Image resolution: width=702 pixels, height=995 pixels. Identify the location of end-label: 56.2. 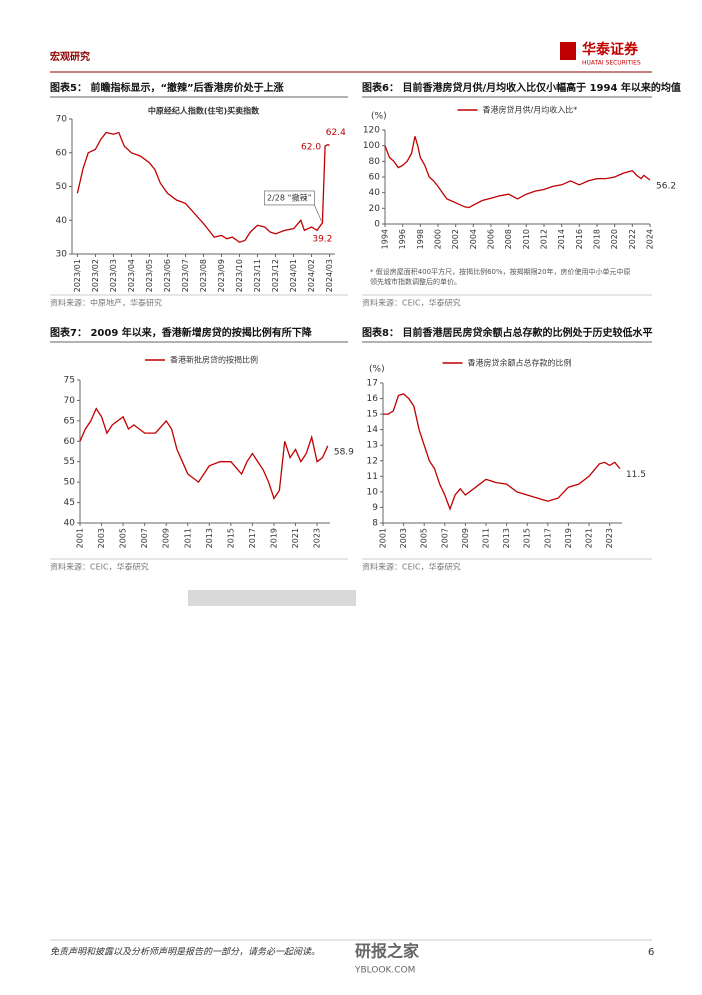
(666, 186).